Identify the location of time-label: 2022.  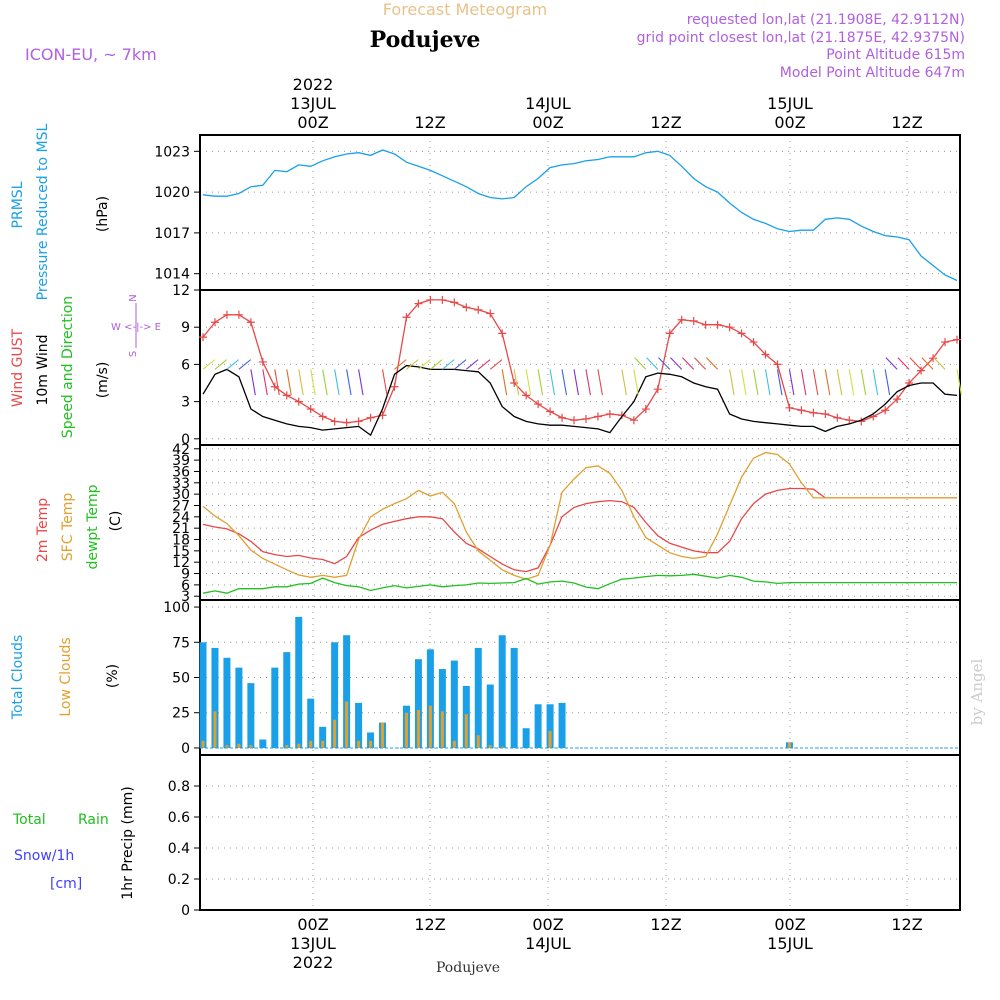
(313, 84).